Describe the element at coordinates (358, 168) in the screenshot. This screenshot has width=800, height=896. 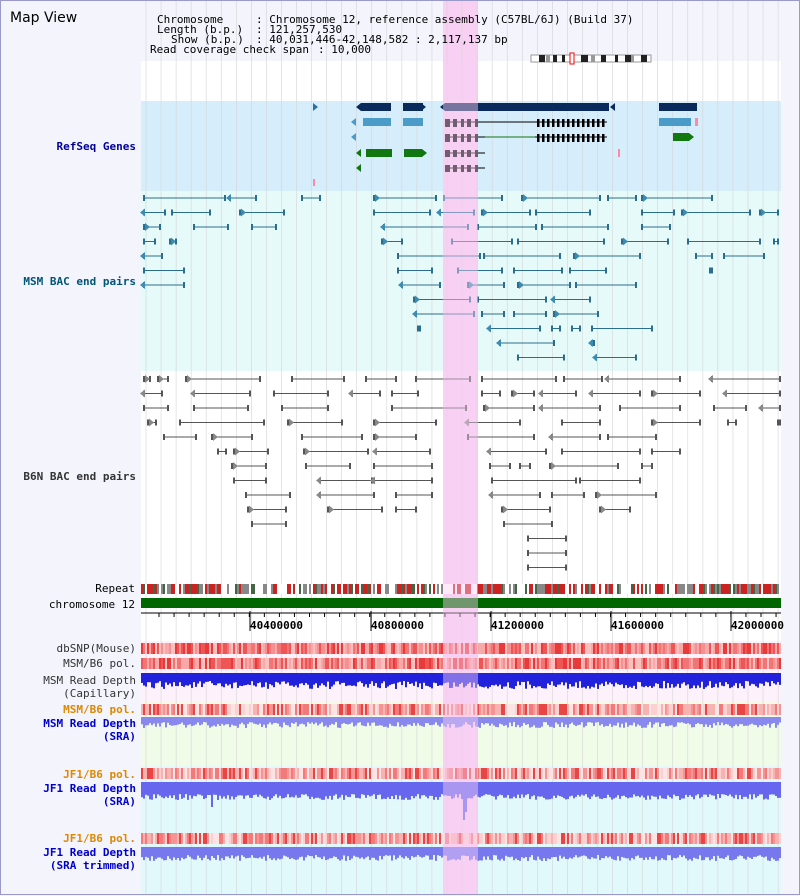
I see `gene-strand-arrow` at that location.